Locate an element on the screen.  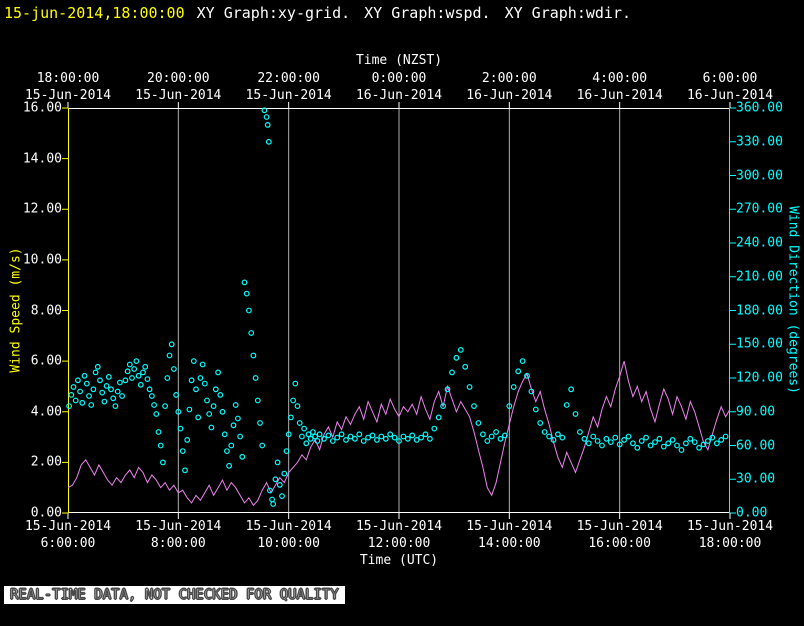
right-ticks-label: 300.00 is located at coordinates (759, 175).